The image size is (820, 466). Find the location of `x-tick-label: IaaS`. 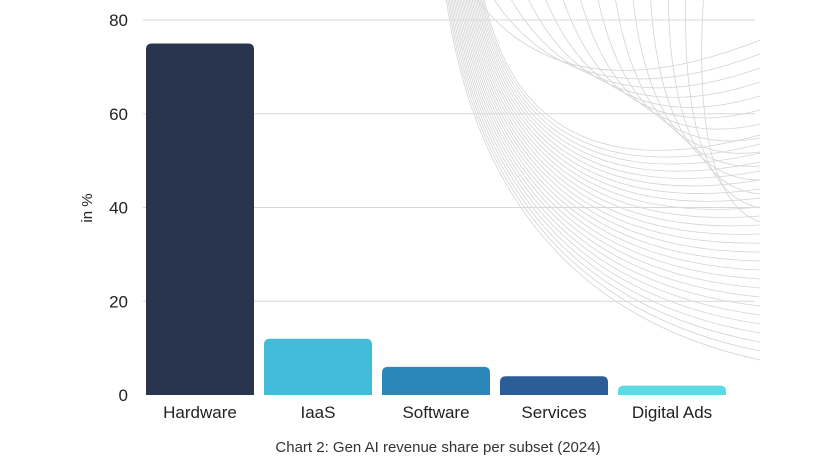

x-tick-label: IaaS is located at coordinates (318, 412).